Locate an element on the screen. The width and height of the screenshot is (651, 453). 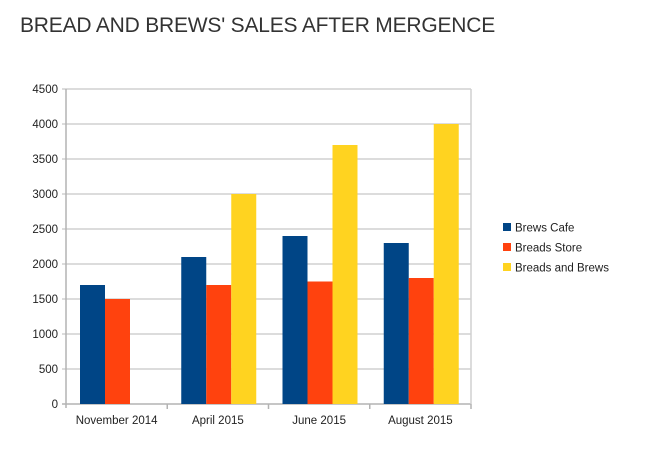
y-tick-label: 500 is located at coordinates (48, 370).